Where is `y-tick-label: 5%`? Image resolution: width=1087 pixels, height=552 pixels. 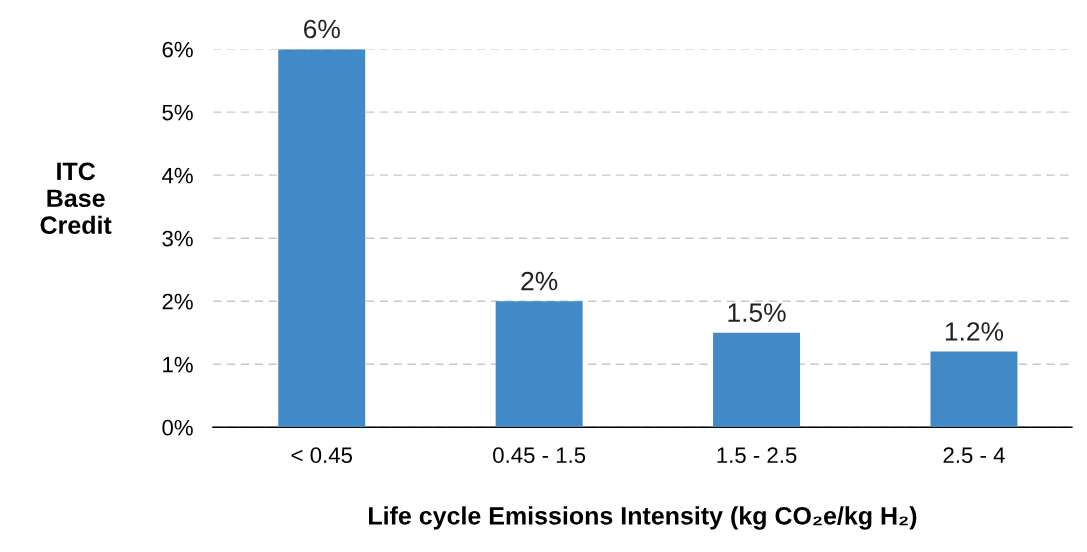 y-tick-label: 5% is located at coordinates (177, 112).